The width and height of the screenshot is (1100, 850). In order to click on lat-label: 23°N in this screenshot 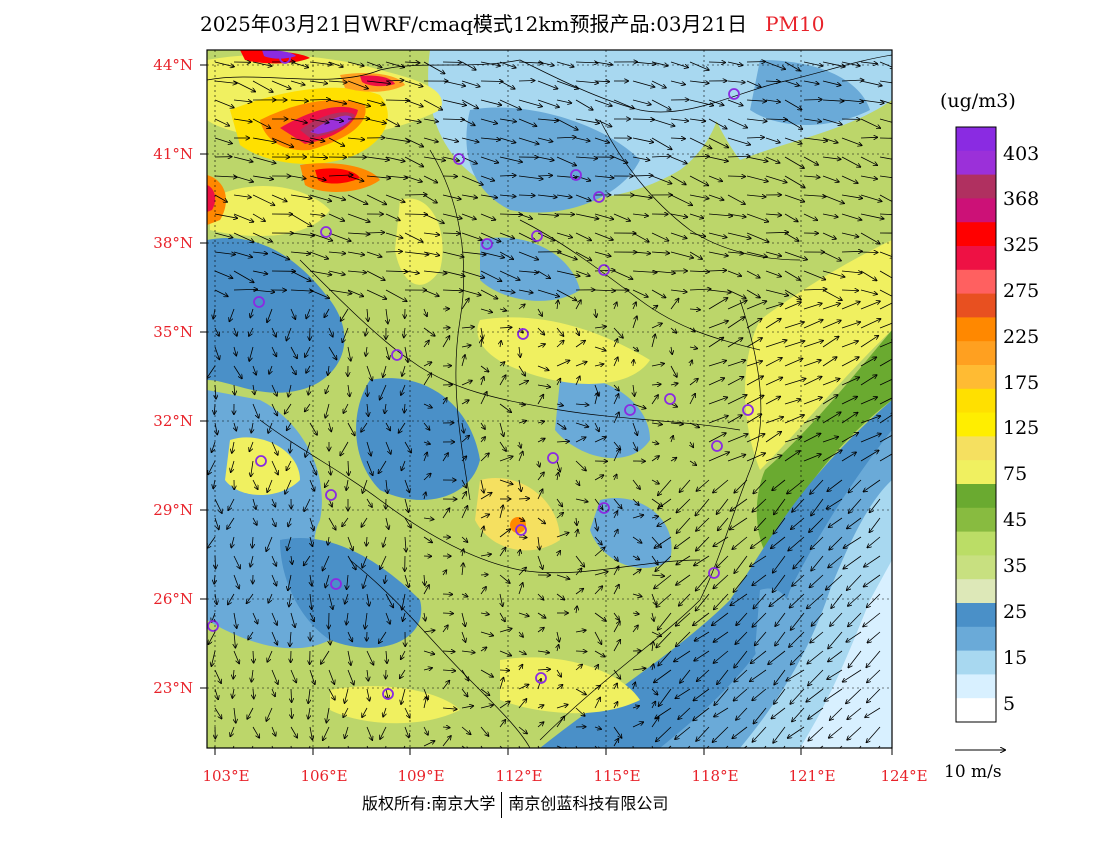, I will do `click(173, 688)`.